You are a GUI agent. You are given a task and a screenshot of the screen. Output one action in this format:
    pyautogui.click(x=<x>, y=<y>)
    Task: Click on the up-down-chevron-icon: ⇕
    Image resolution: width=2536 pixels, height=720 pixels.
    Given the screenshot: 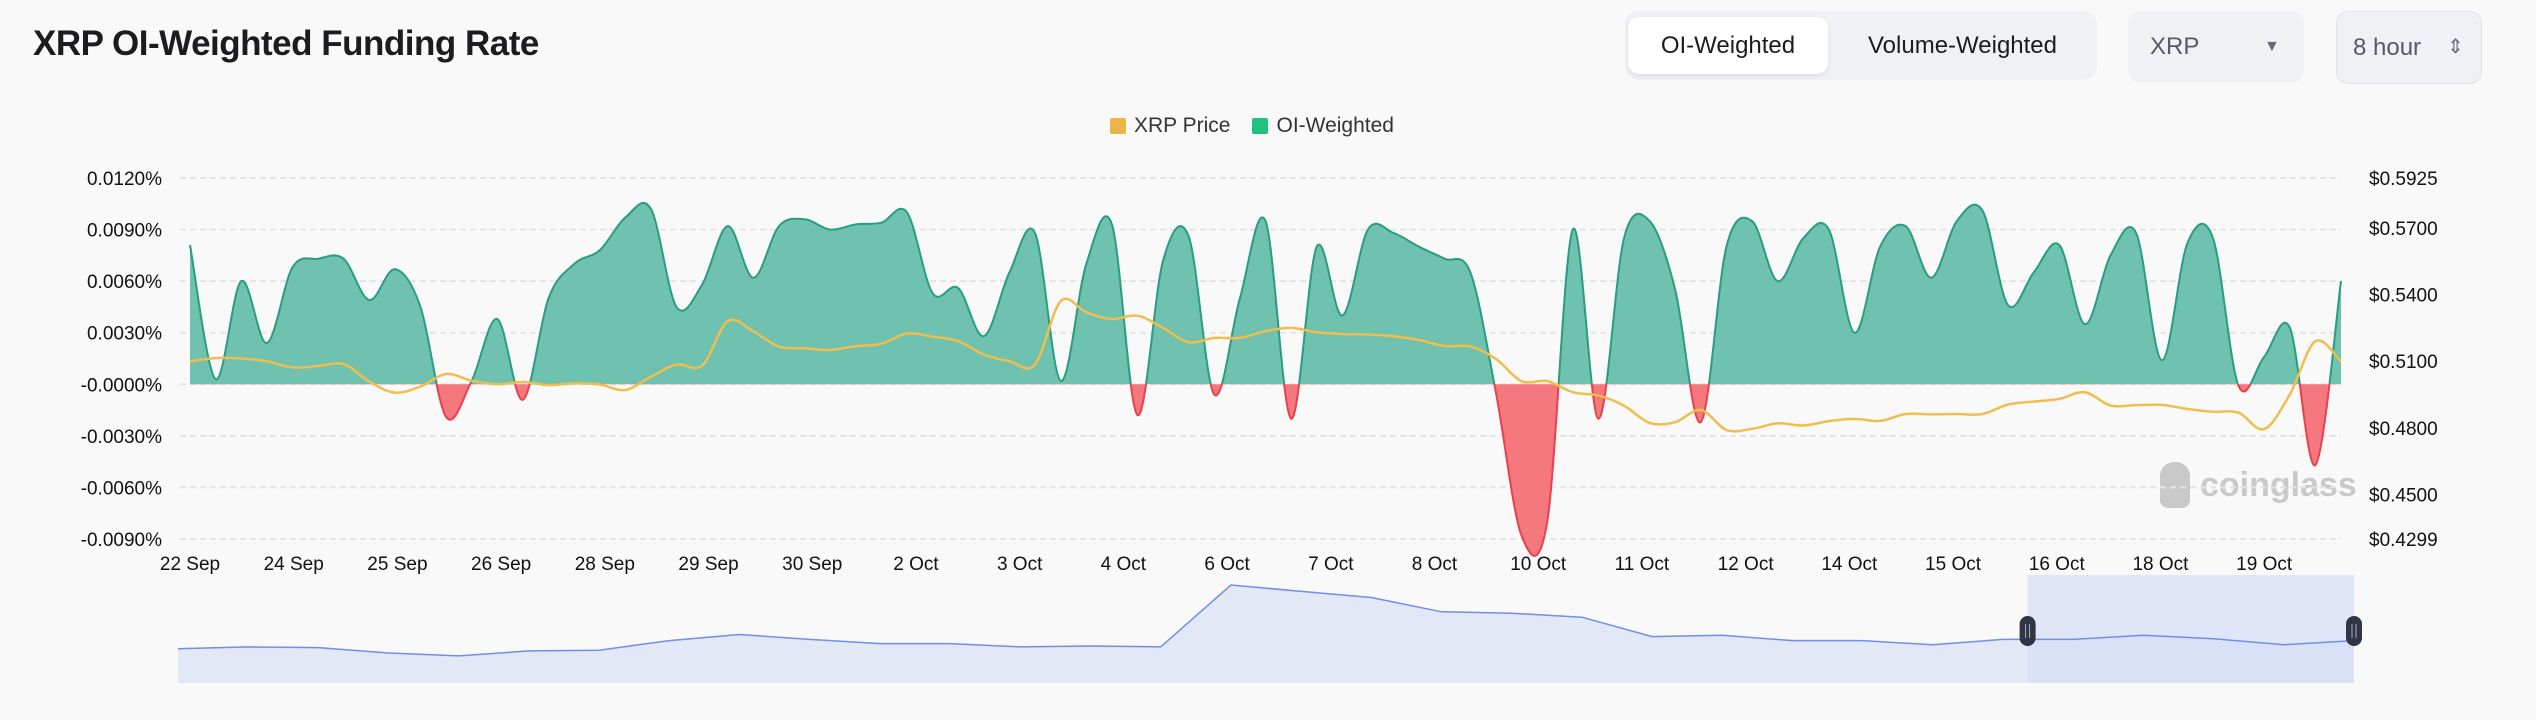 What is the action you would take?
    pyautogui.click(x=2455, y=47)
    